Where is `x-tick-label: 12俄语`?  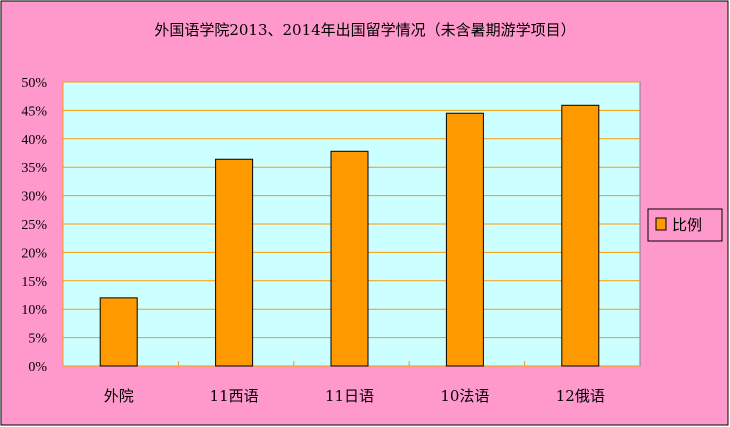 x-tick-label: 12俄语 is located at coordinates (580, 396).